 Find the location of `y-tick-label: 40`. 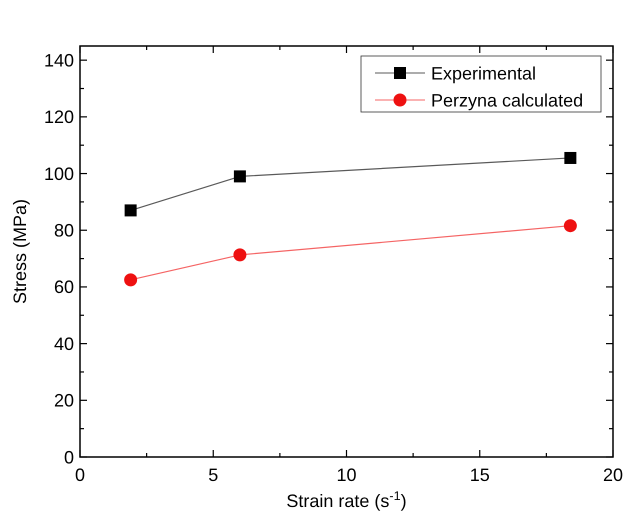

y-tick-label: 40 is located at coordinates (64, 344).